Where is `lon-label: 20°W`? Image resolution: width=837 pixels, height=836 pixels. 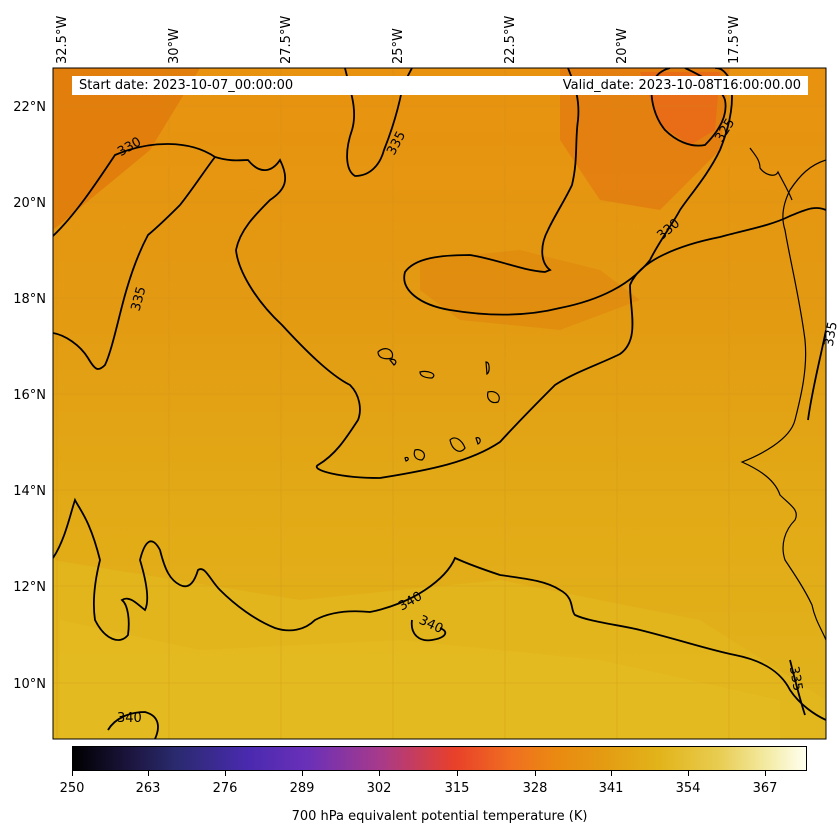
lon-label: 20°W is located at coordinates (622, 46).